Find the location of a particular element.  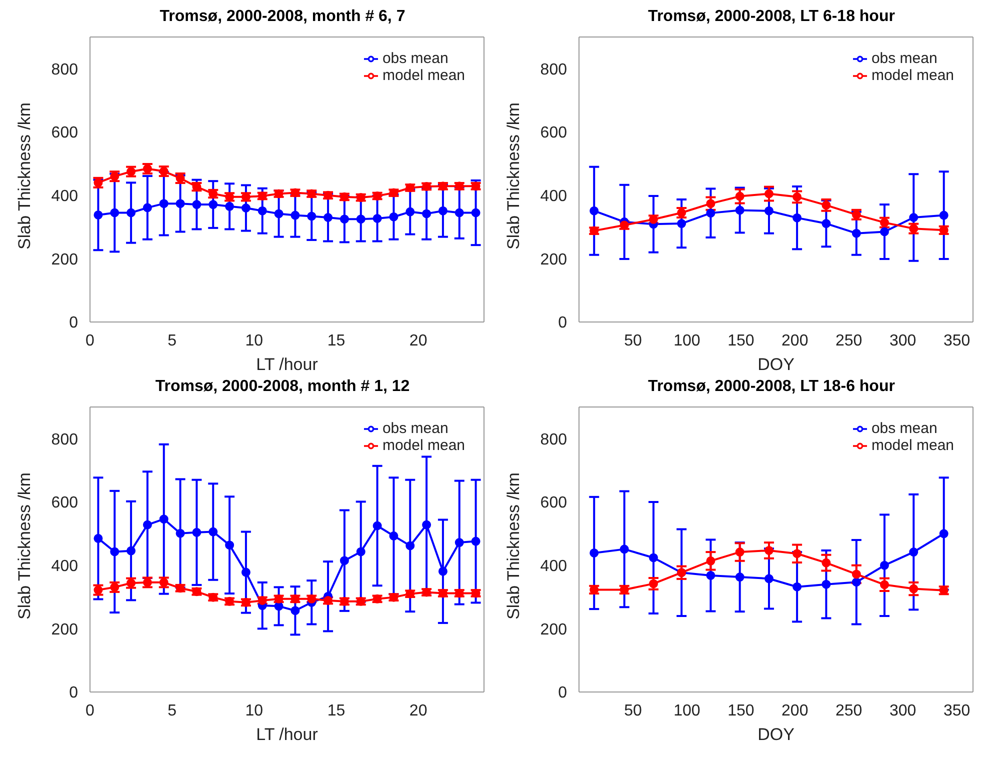

chart-title: Tromsø, 2000-2008, LT 6-18 hour is located at coordinates (771, 17).